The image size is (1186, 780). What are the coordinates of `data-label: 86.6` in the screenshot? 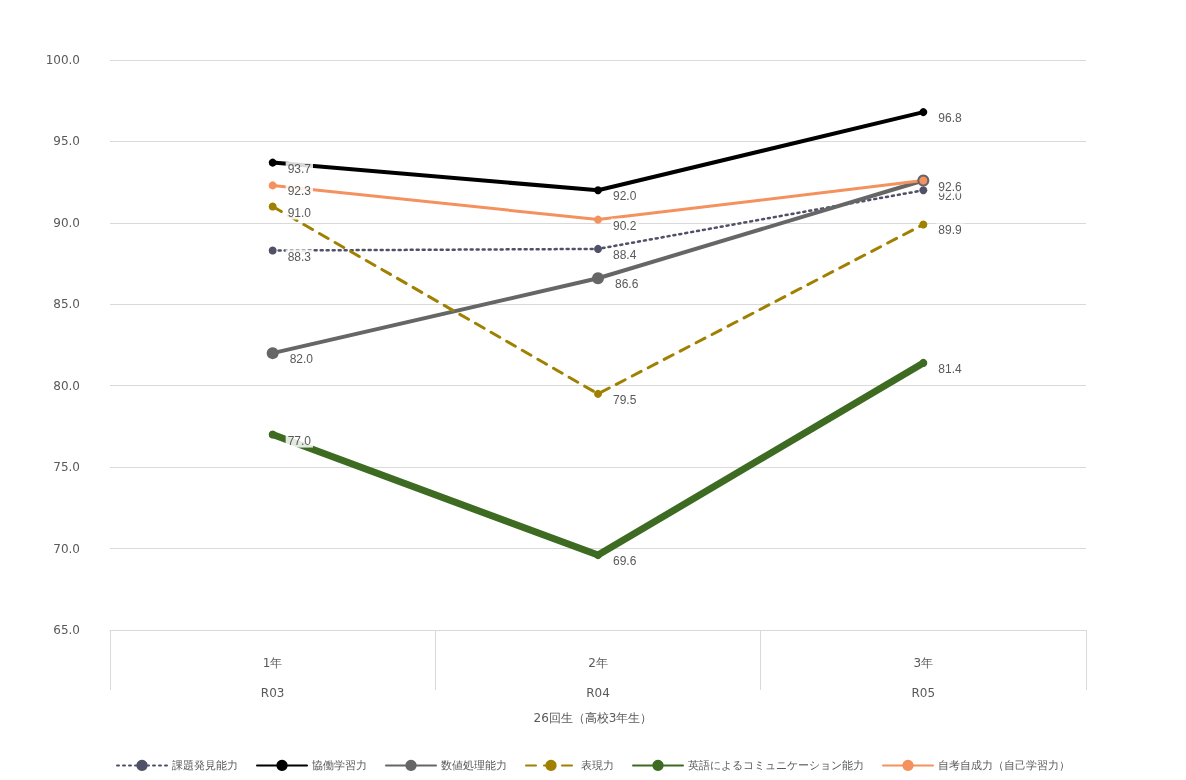 It's located at (627, 284).